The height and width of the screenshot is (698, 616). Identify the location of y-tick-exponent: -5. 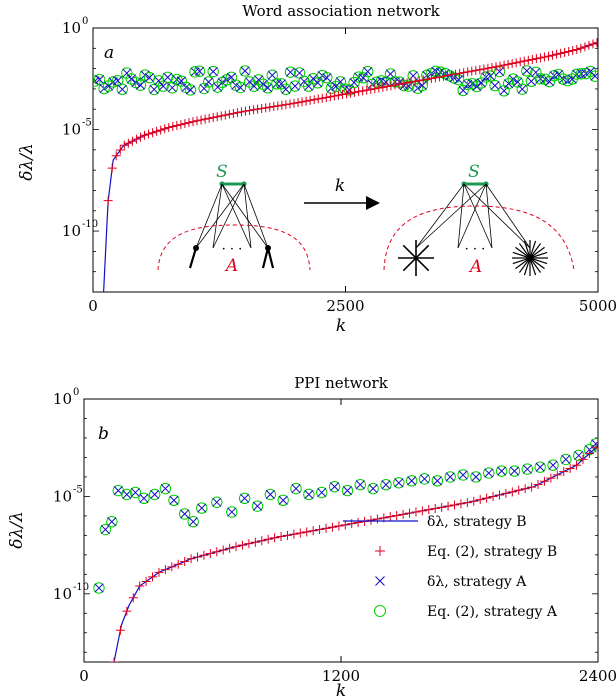
(87, 123).